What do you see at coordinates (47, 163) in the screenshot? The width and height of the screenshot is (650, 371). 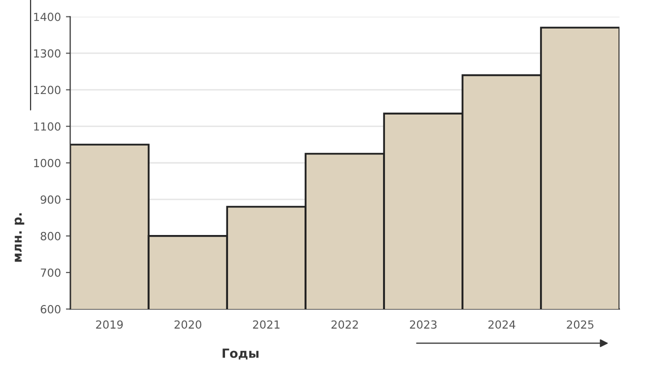 I see `y-tick-label: 1000` at bounding box center [47, 163].